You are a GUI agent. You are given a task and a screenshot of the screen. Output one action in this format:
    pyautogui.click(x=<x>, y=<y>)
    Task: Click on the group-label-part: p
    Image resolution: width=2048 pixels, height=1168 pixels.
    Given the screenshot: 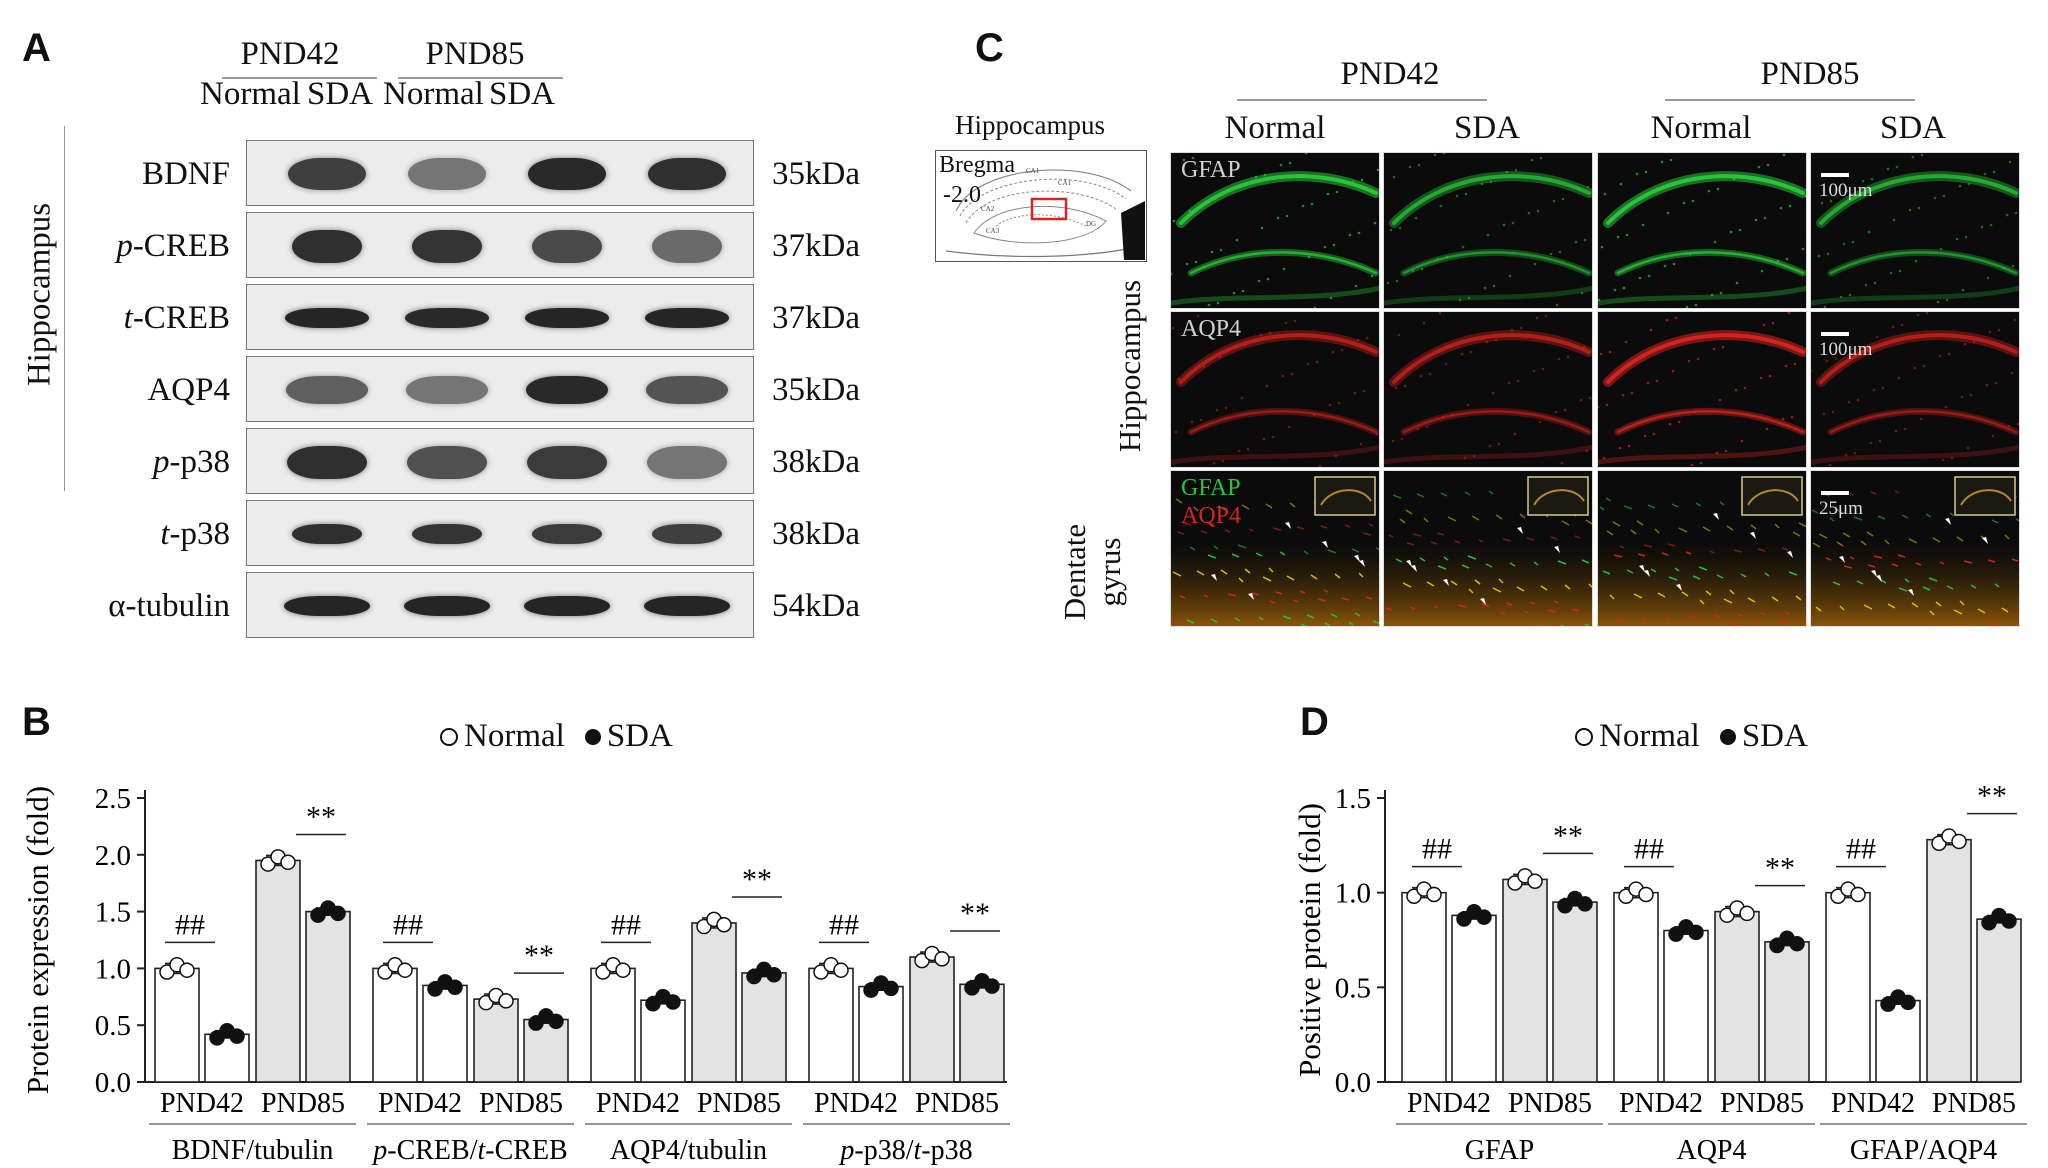 What is the action you would take?
    pyautogui.click(x=379, y=1150)
    